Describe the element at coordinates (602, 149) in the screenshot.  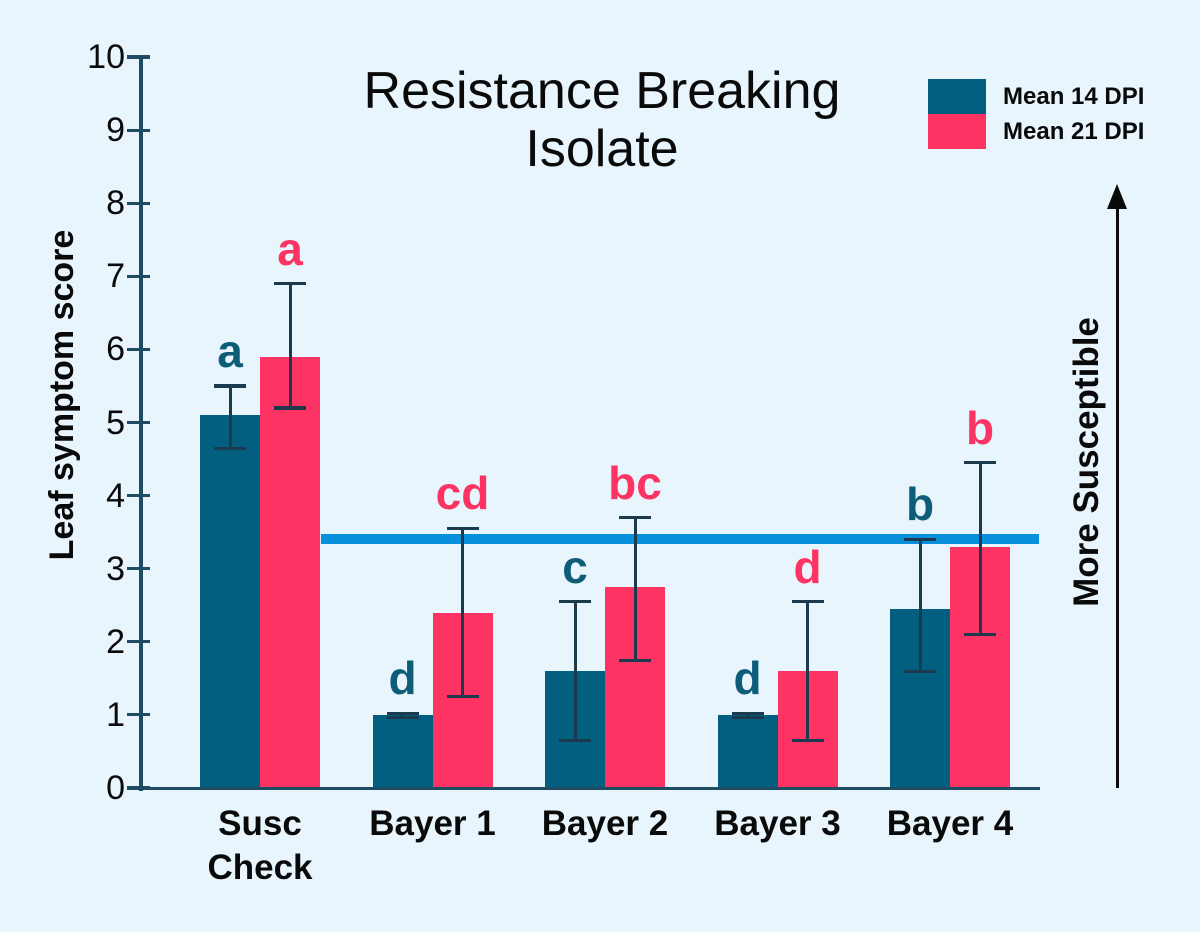
I see `title-line-2: Isolate` at that location.